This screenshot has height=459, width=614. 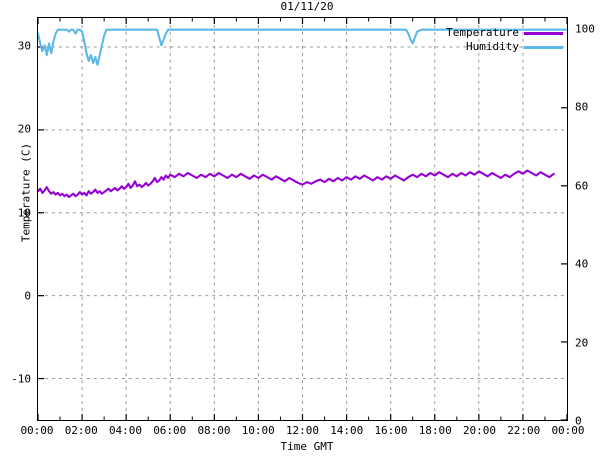 I want to click on x-axis-title: Time GMT, so click(x=307, y=446).